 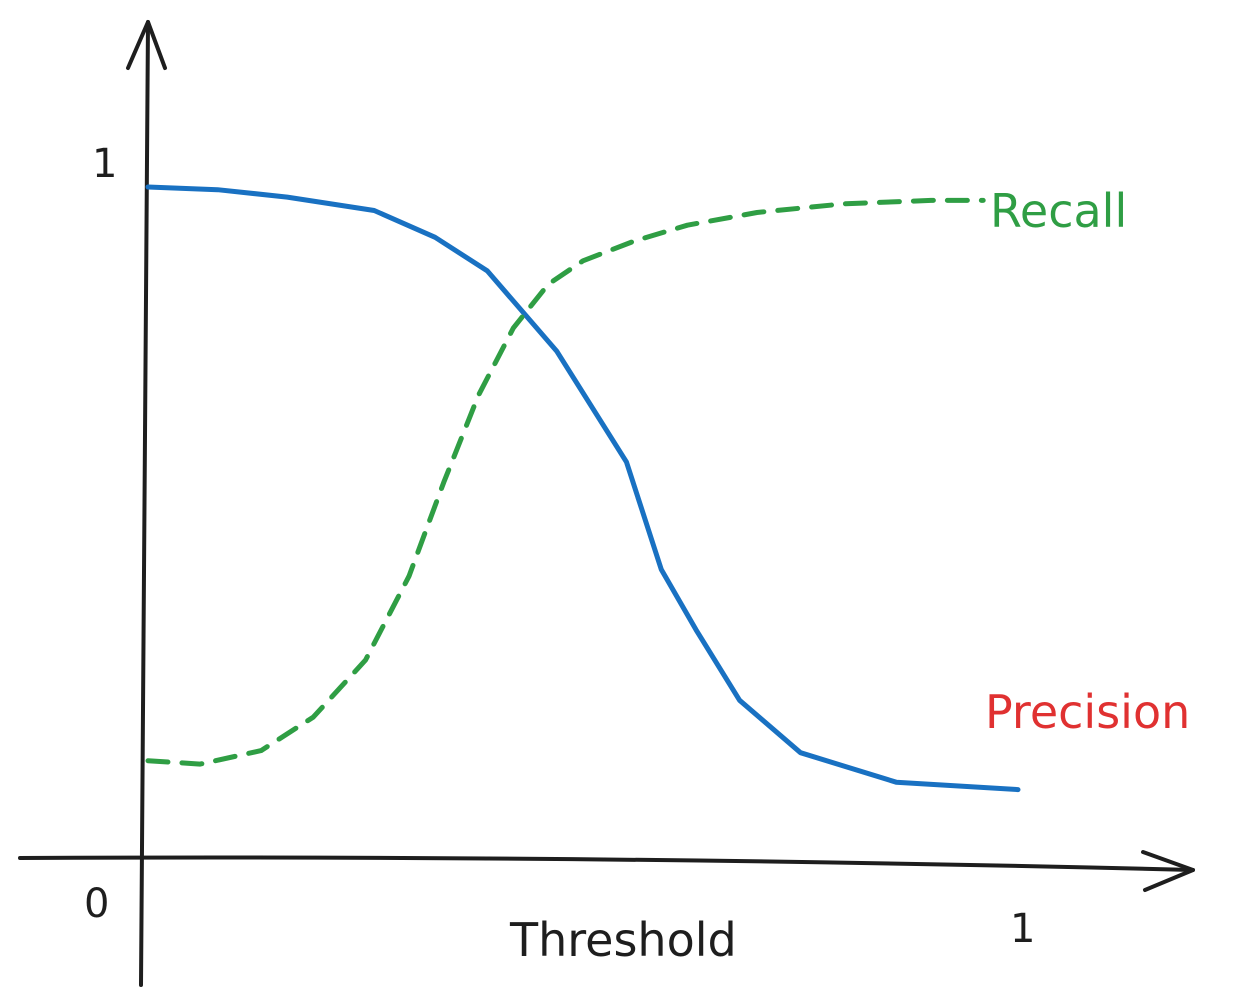 What do you see at coordinates (1022, 929) in the screenshot?
I see `x-tick-label-1: 1` at bounding box center [1022, 929].